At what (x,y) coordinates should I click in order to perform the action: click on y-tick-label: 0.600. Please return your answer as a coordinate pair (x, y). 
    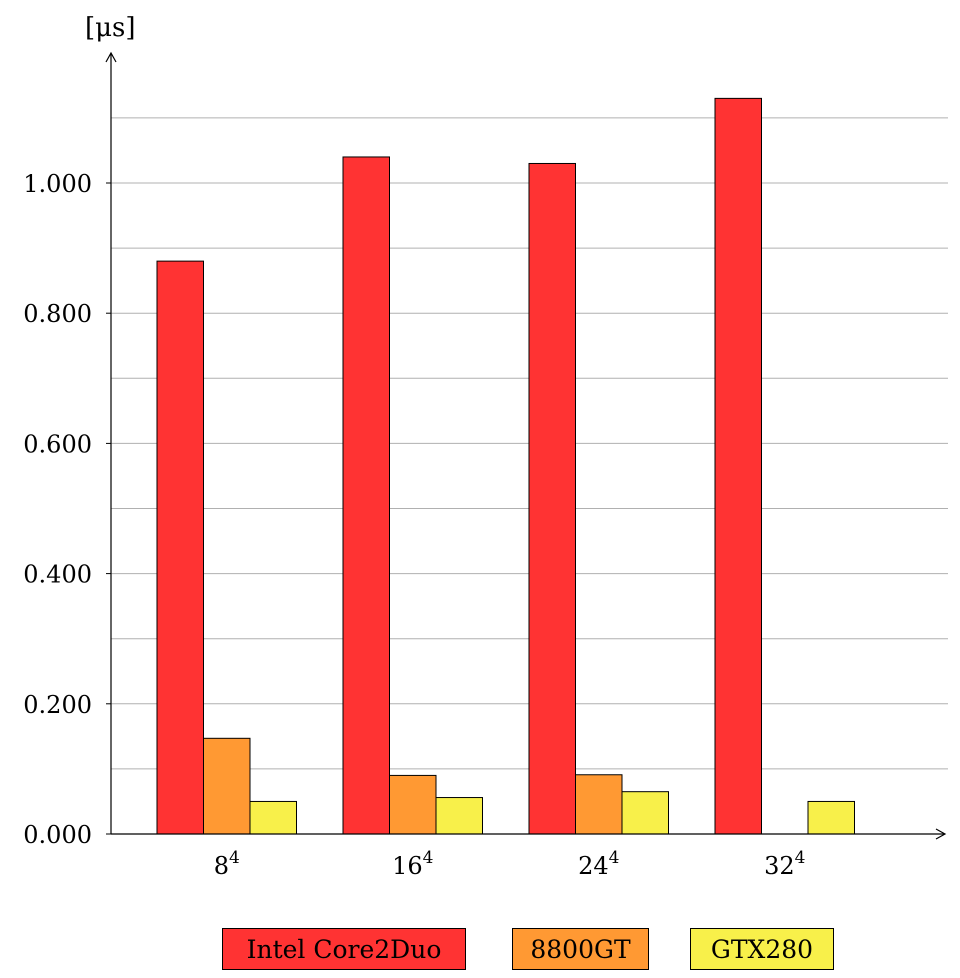
    Looking at the image, I should click on (57, 444).